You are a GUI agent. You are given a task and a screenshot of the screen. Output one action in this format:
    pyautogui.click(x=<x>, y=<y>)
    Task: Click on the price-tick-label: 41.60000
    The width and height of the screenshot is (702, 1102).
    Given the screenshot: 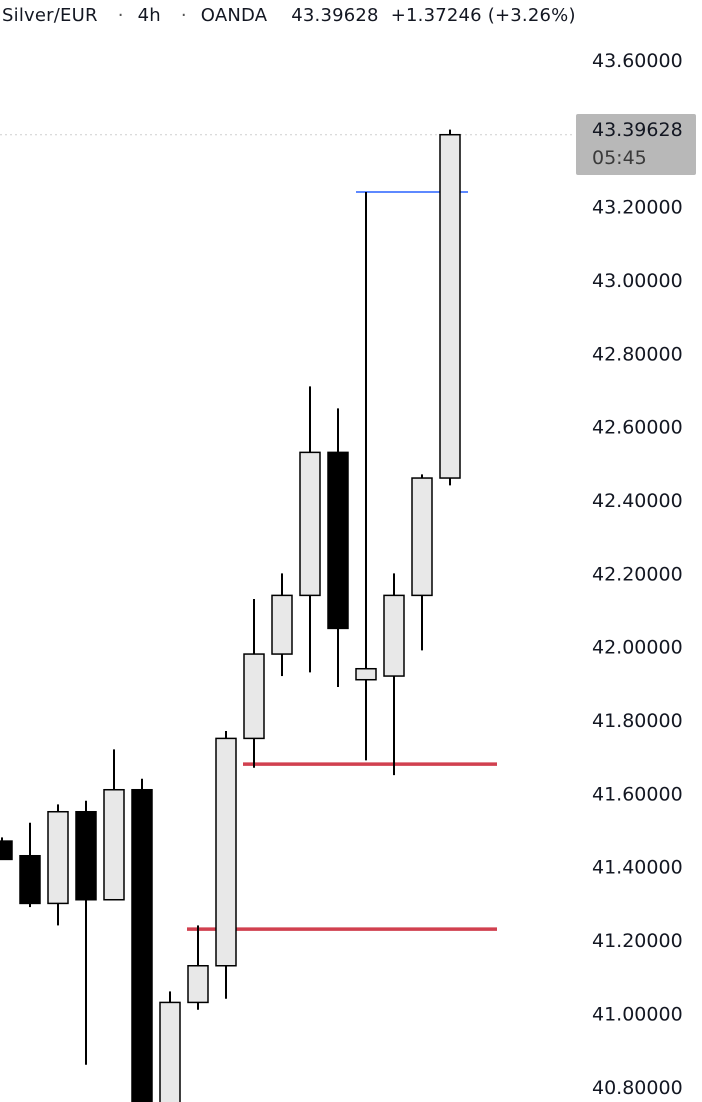 What is the action you would take?
    pyautogui.click(x=637, y=794)
    